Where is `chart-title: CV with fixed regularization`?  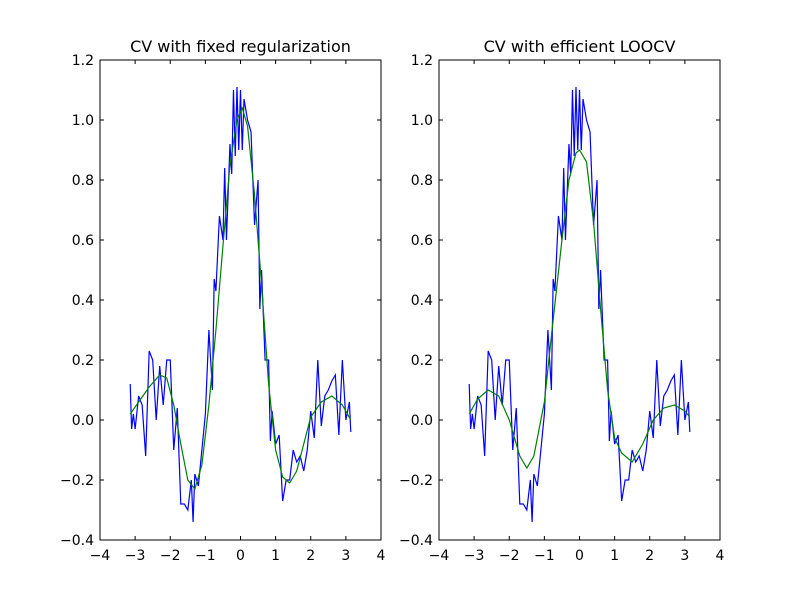
chart-title: CV with fixed regularization is located at coordinates (240, 46).